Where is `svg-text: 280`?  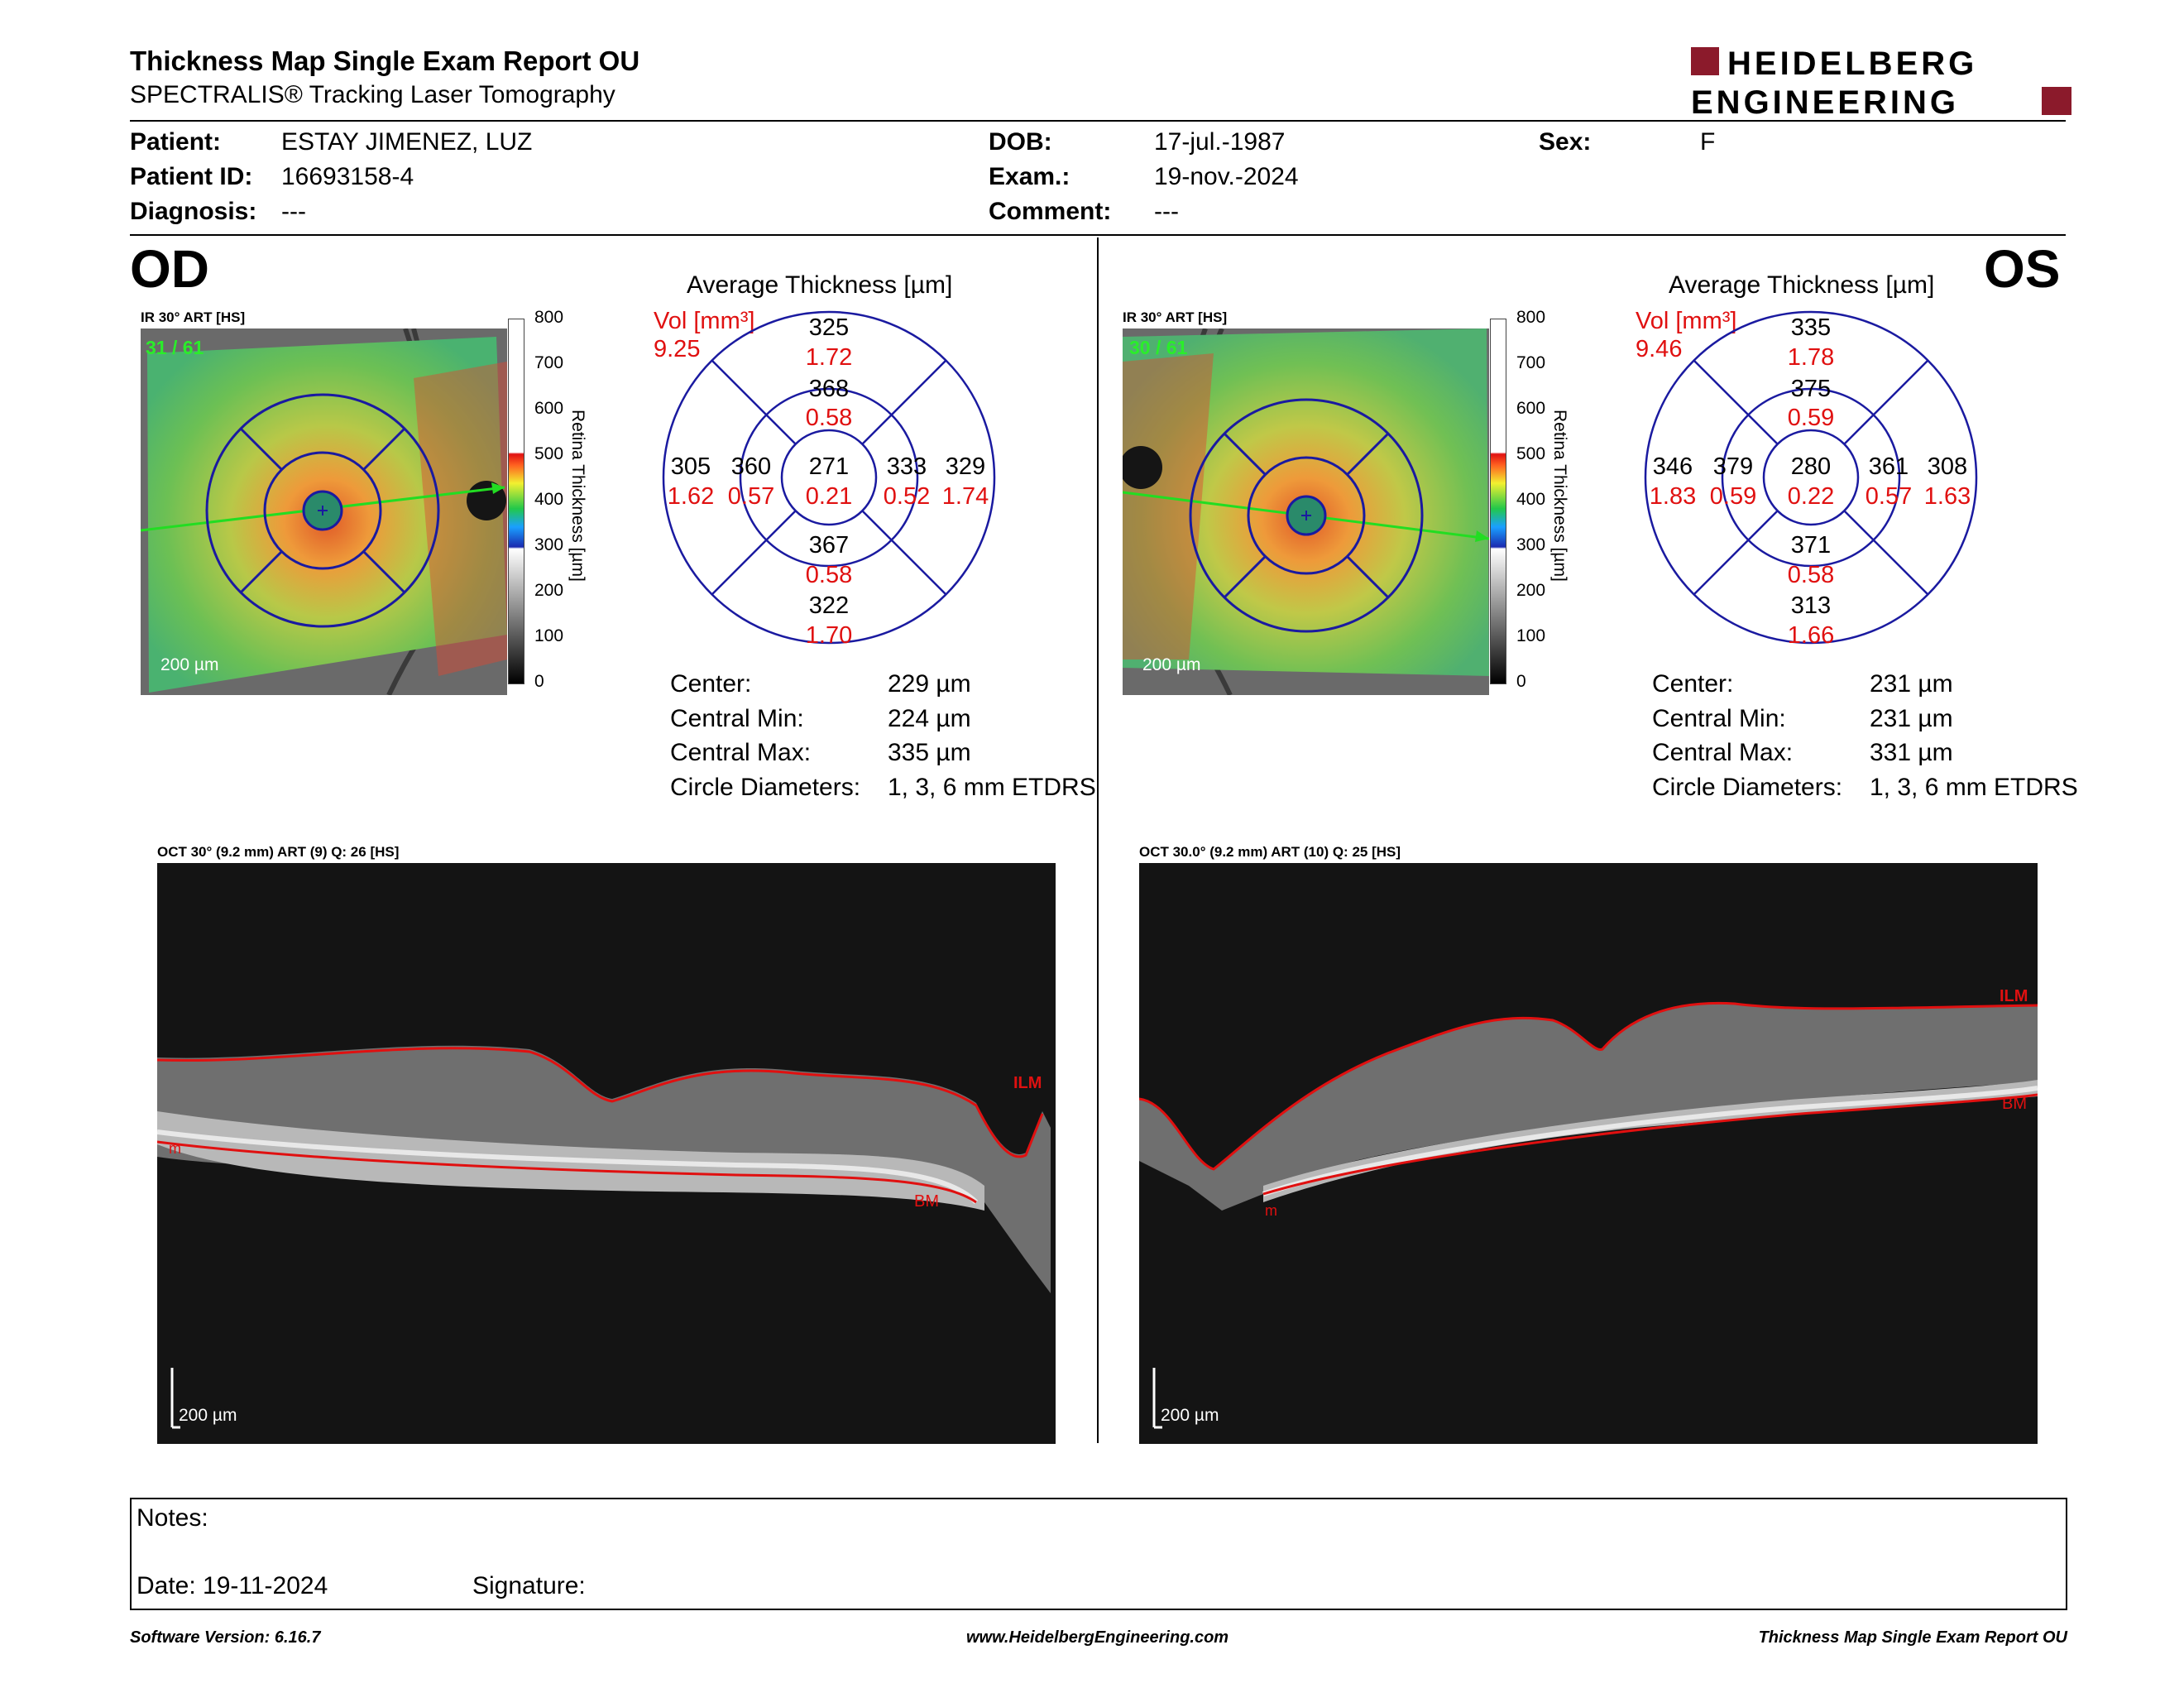 svg-text: 280 is located at coordinates (1811, 466).